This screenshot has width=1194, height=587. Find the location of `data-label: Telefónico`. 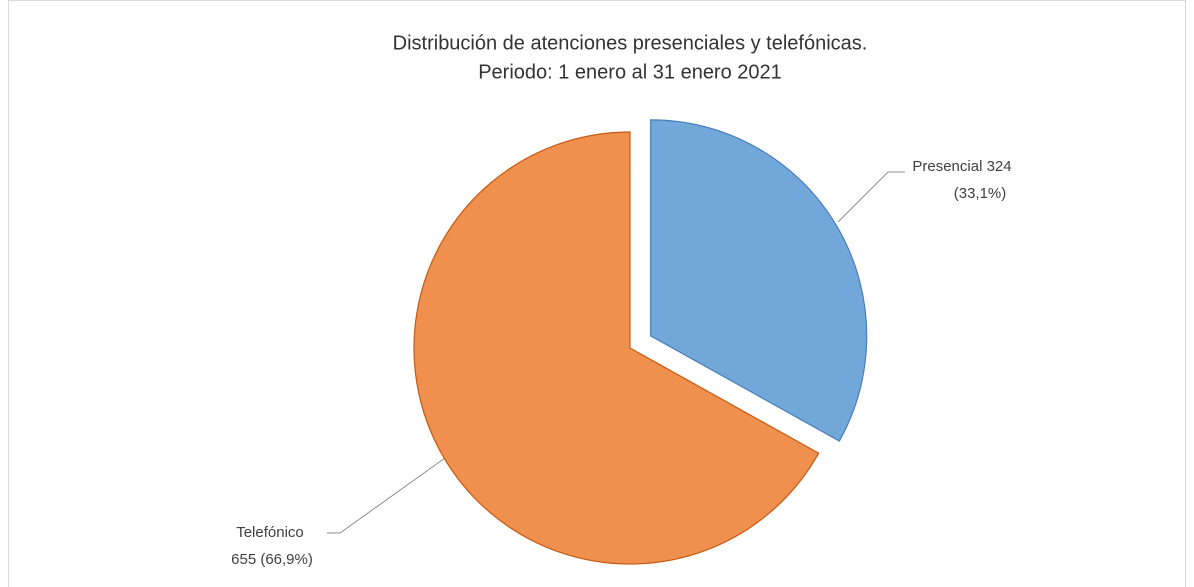

data-label: Telefónico is located at coordinates (270, 532).